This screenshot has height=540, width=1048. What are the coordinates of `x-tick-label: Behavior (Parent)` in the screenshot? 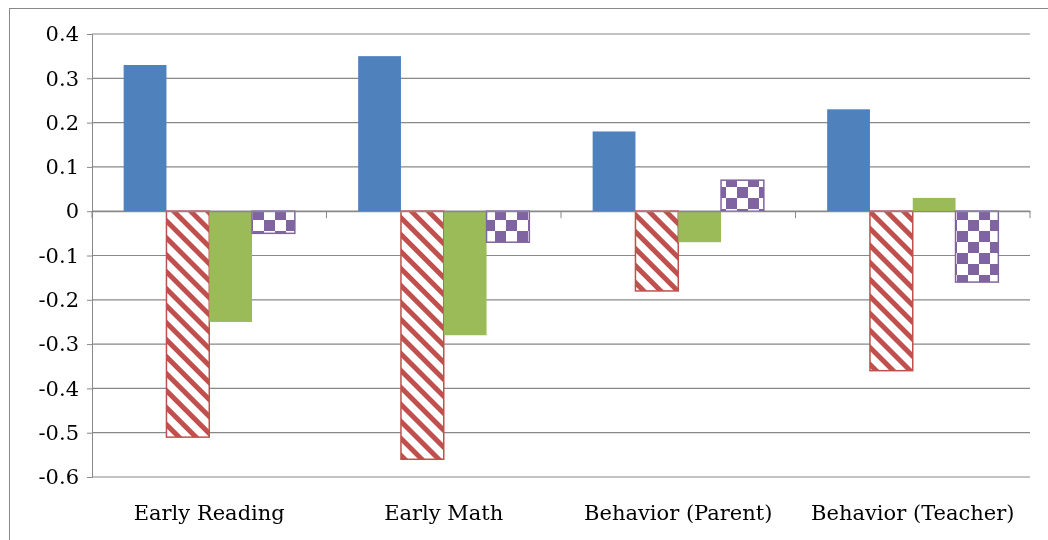 It's located at (678, 513).